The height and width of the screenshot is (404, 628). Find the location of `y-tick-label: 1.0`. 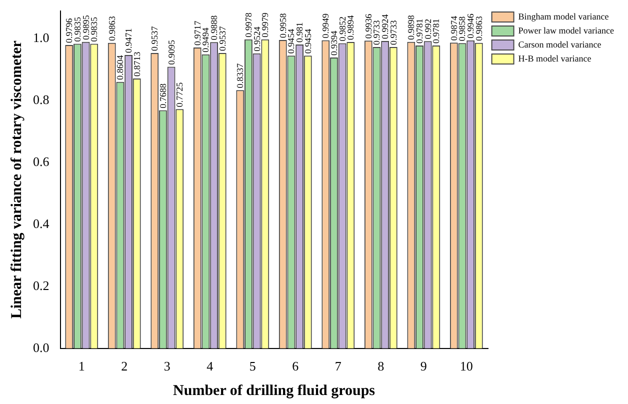

y-tick-label: 1.0 is located at coordinates (41, 38).